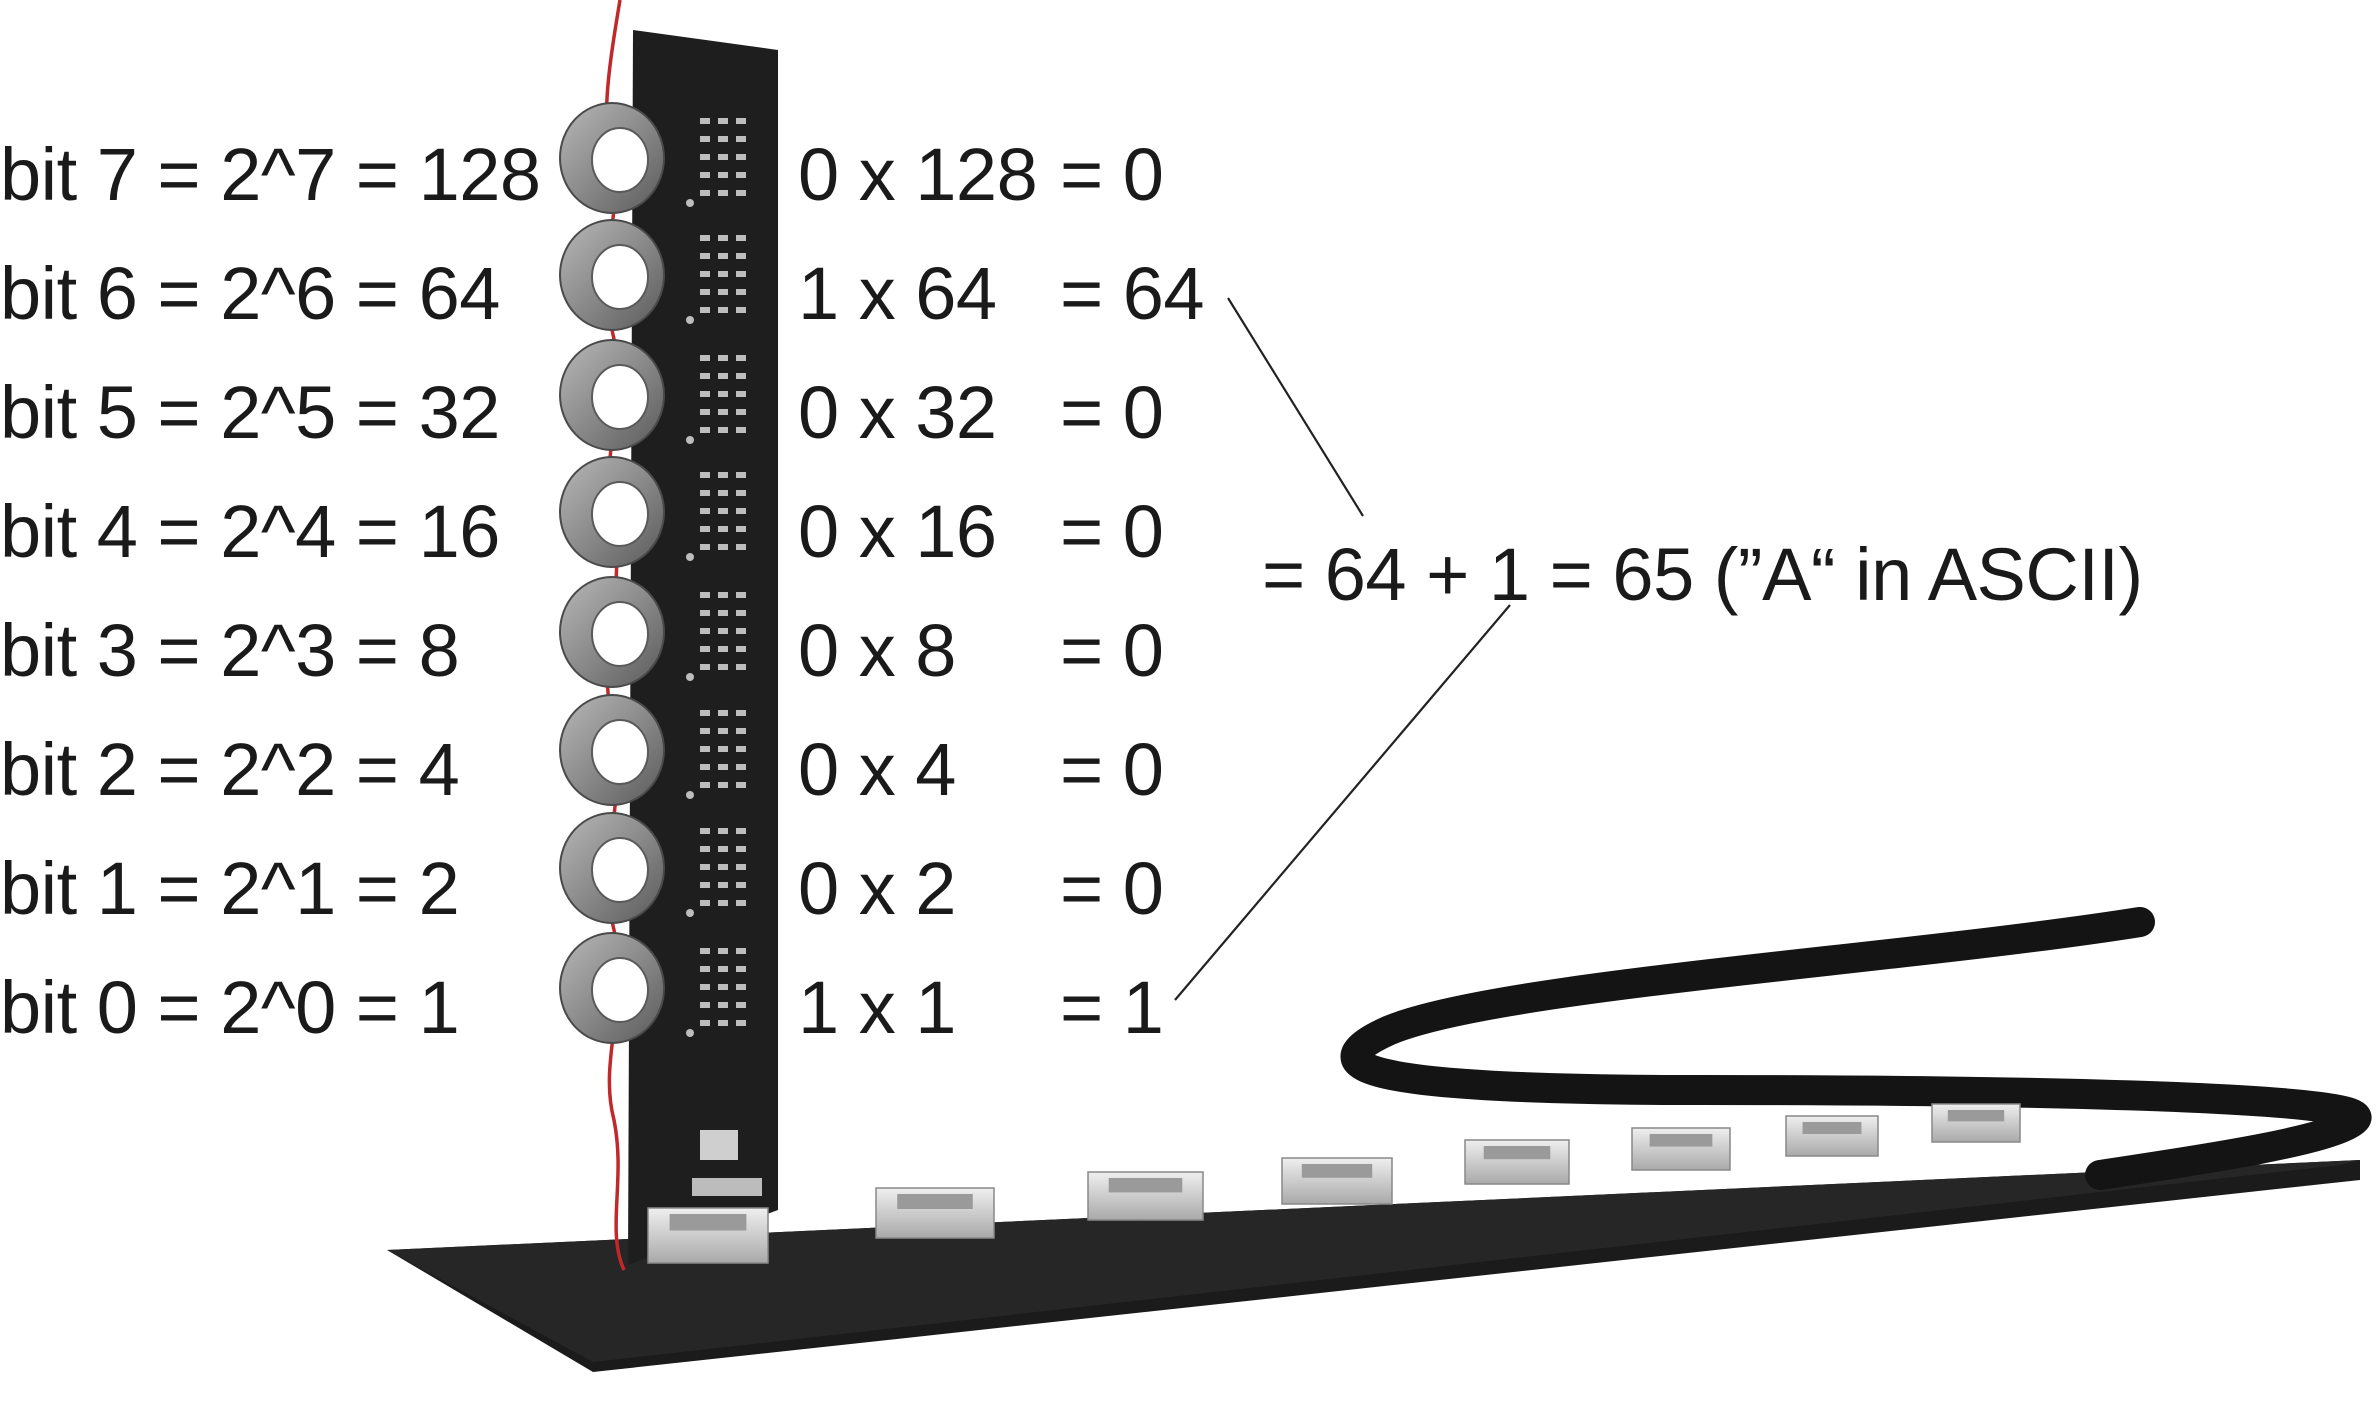 This screenshot has height=1402, width=2378. What do you see at coordinates (877, 769) in the screenshot?
I see `multiplication-label: 0 x 4` at bounding box center [877, 769].